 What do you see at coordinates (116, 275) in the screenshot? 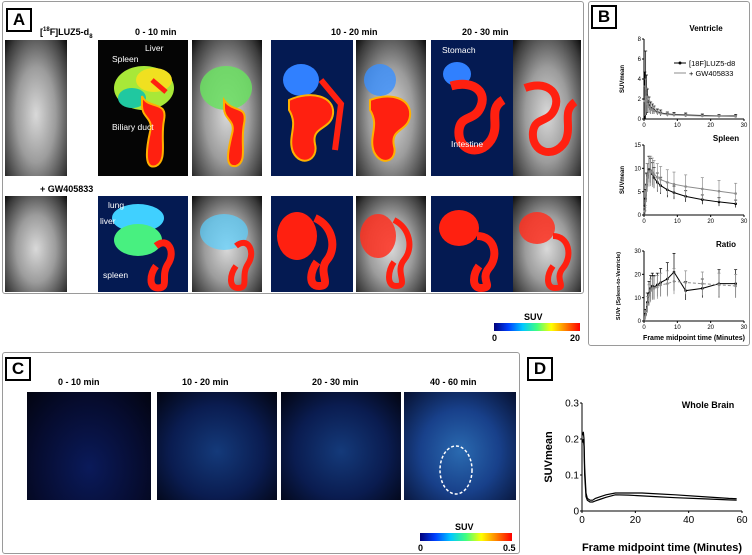
I see `annotation-spleen-bottom: spleen` at bounding box center [116, 275].